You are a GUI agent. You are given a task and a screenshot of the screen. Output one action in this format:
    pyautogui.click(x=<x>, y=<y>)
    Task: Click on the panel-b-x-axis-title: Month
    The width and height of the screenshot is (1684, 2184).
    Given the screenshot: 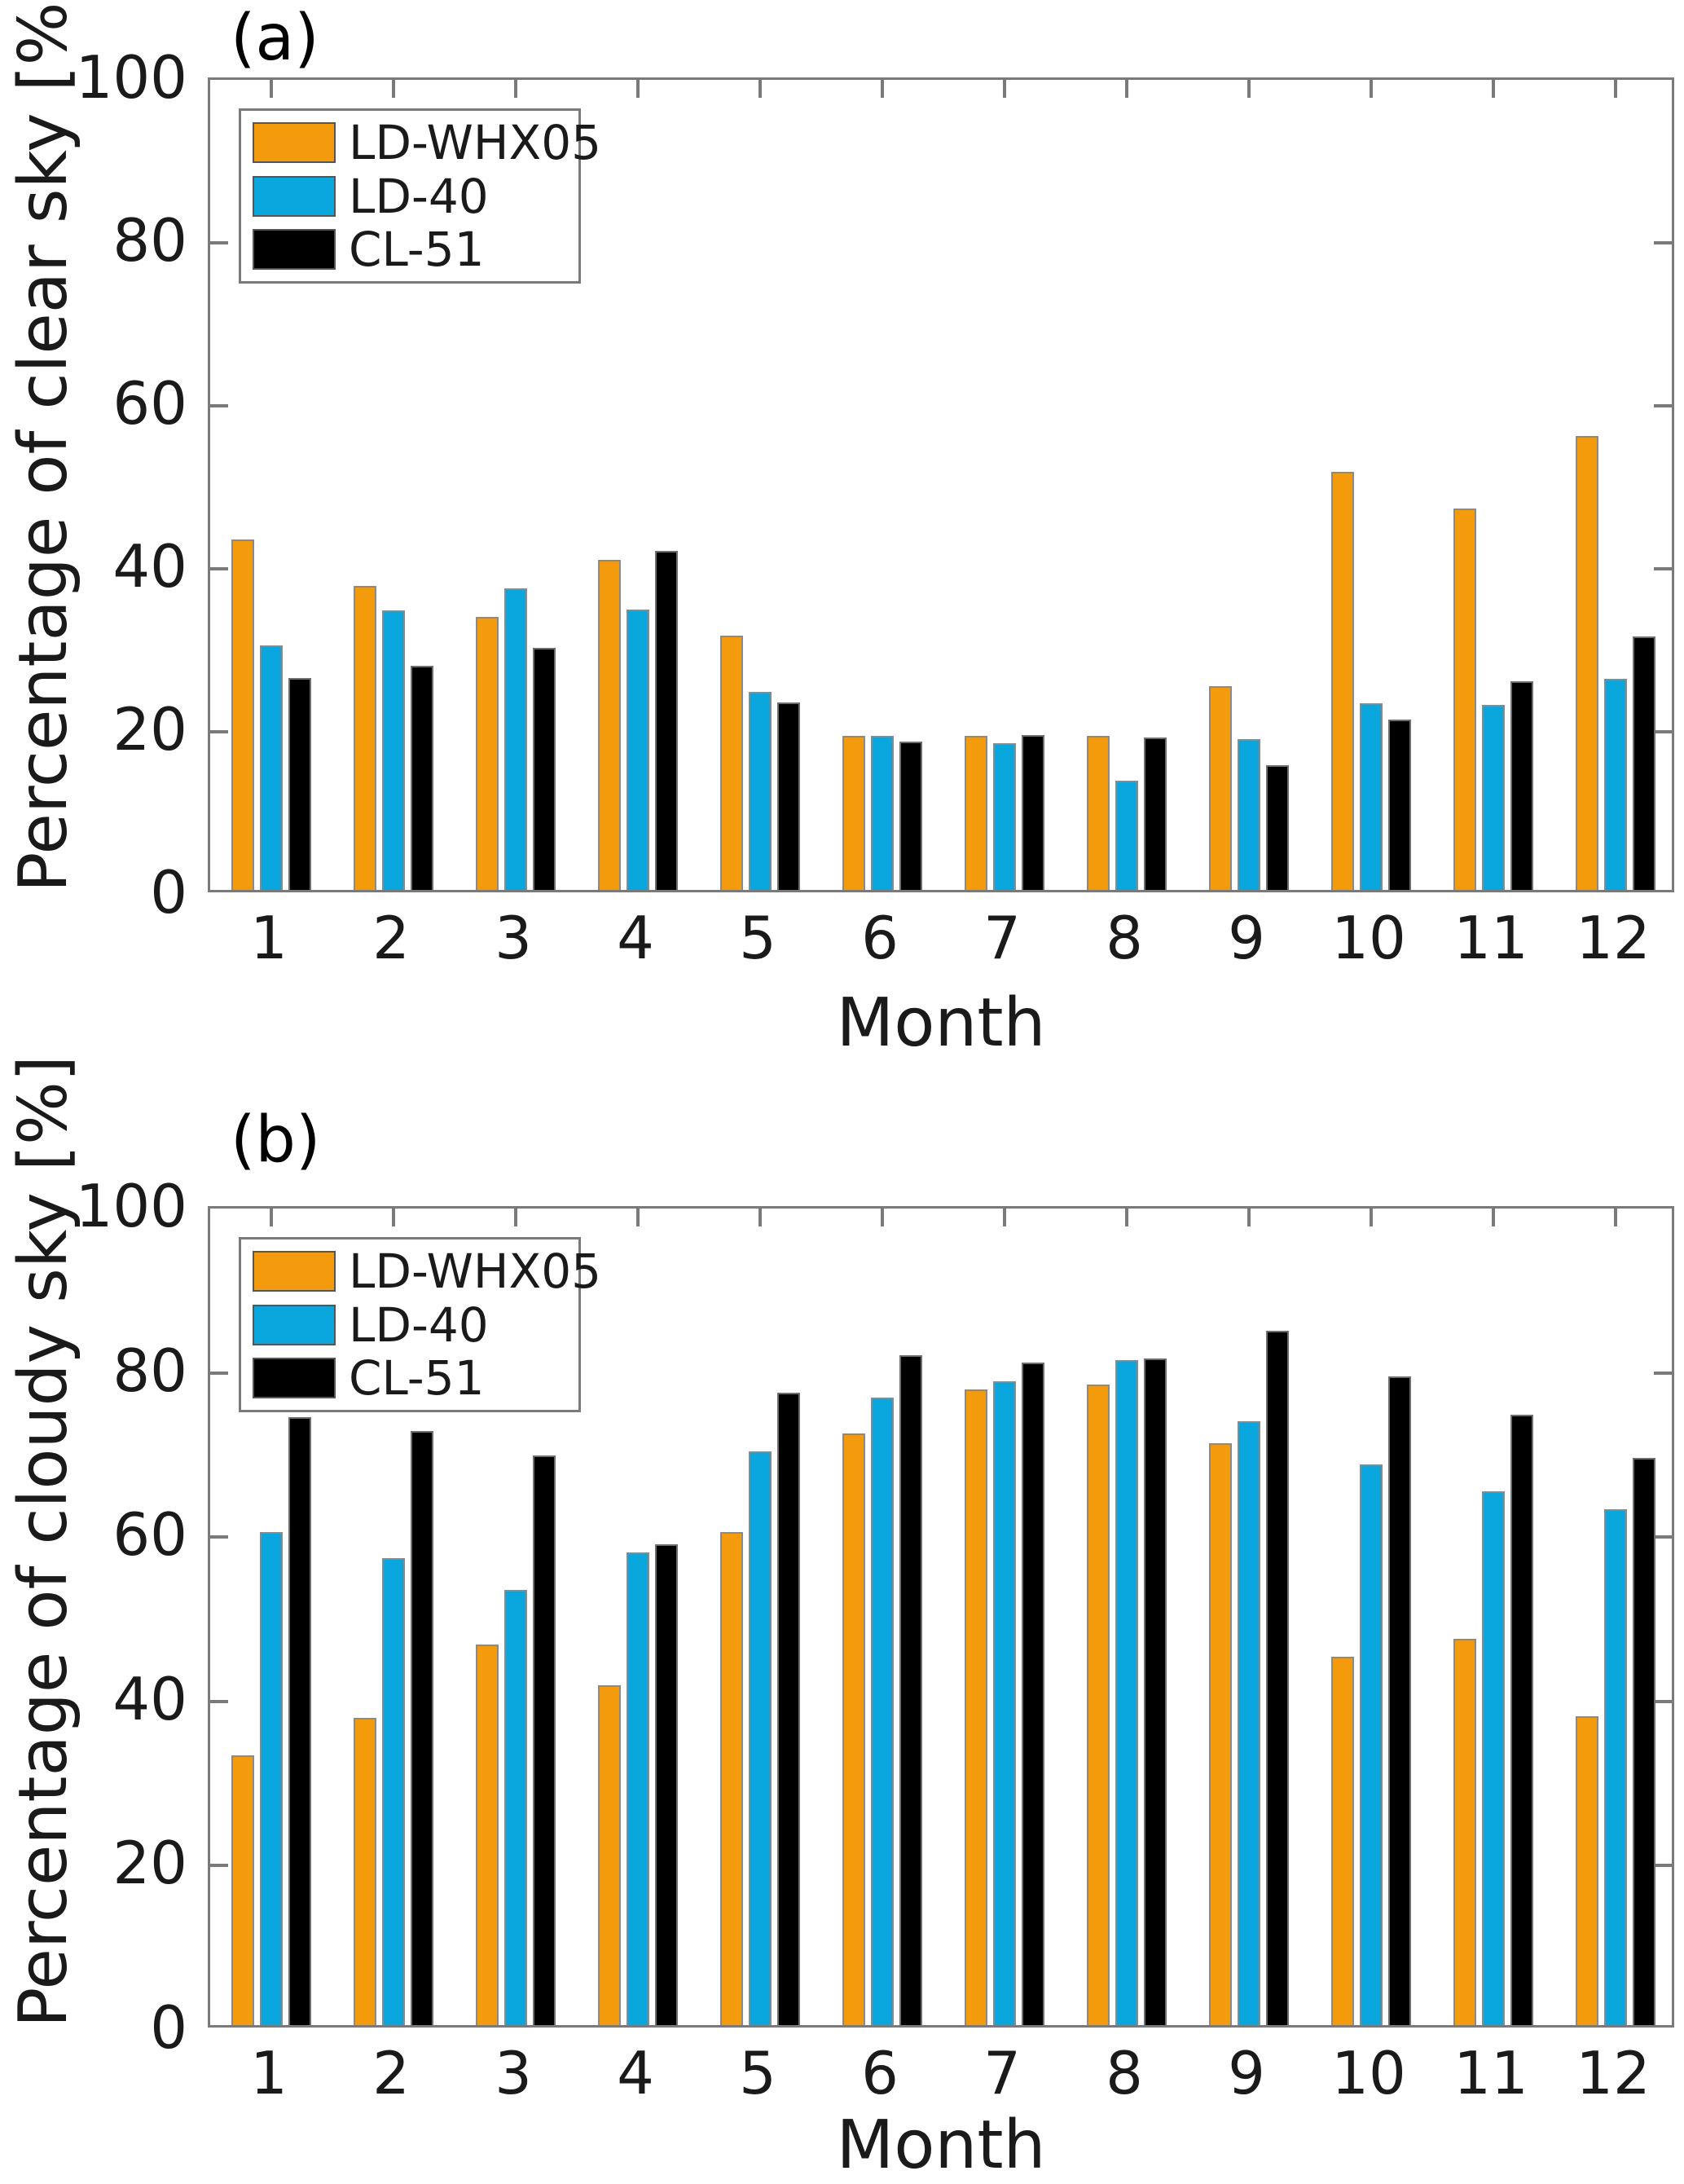 What is the action you would take?
    pyautogui.click(x=941, y=2146)
    